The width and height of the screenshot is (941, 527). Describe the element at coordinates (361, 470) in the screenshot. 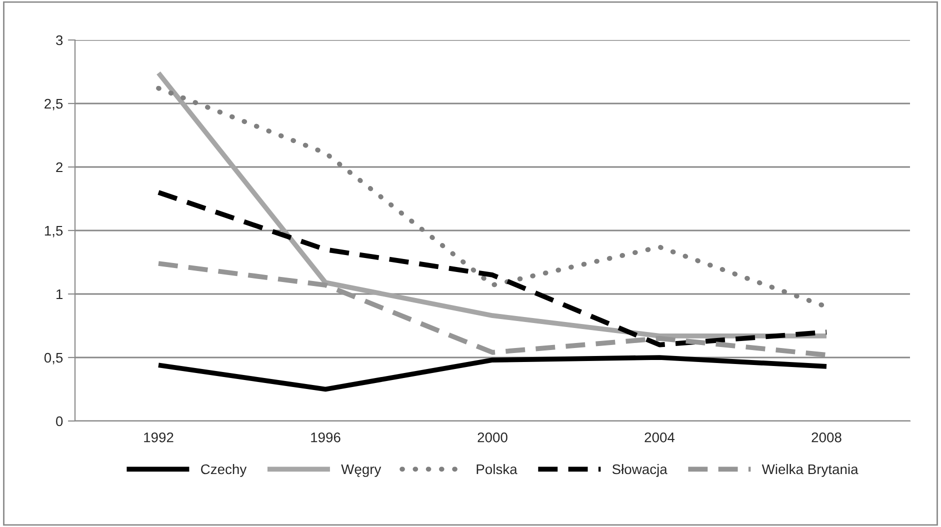

I see `legend-label: Węgry` at that location.